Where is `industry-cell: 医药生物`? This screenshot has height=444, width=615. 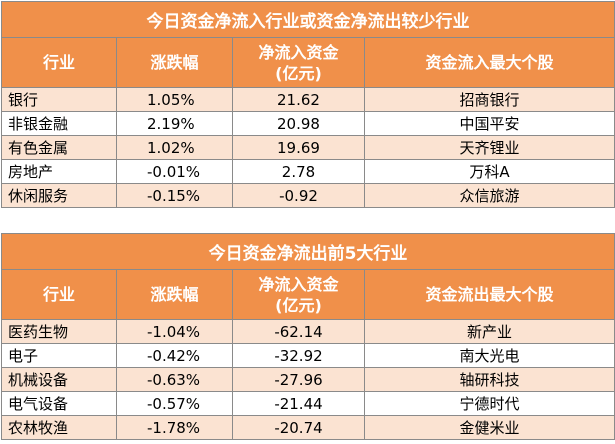 industry-cell: 医药生物 is located at coordinates (59, 331).